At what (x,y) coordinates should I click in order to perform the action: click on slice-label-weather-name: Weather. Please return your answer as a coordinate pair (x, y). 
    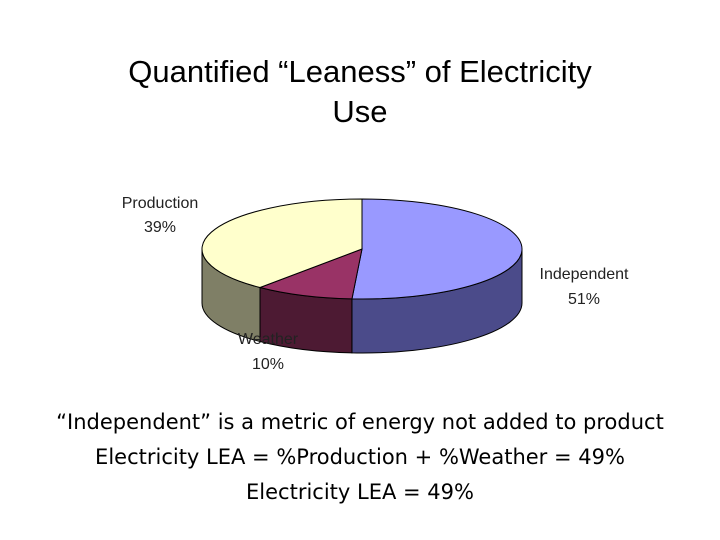
    Looking at the image, I should click on (268, 339).